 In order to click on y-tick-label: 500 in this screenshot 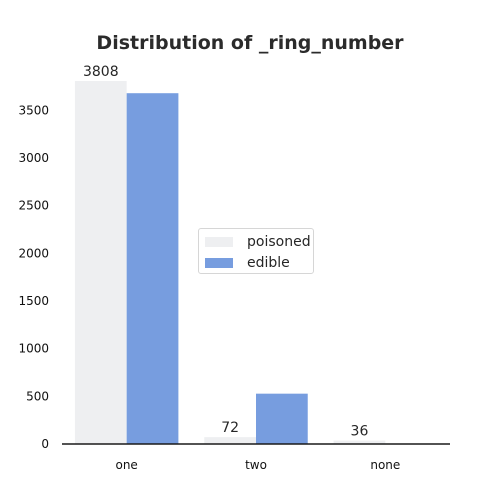, I will do `click(37, 396)`.